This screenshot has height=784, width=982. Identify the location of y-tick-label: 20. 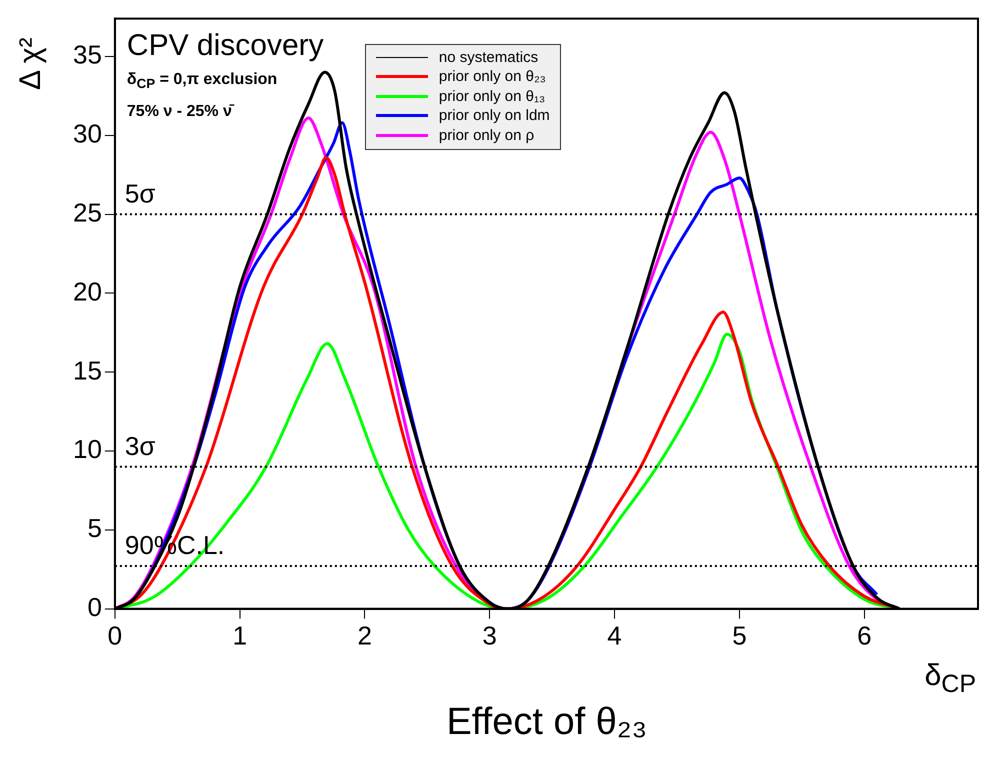
(87, 291).